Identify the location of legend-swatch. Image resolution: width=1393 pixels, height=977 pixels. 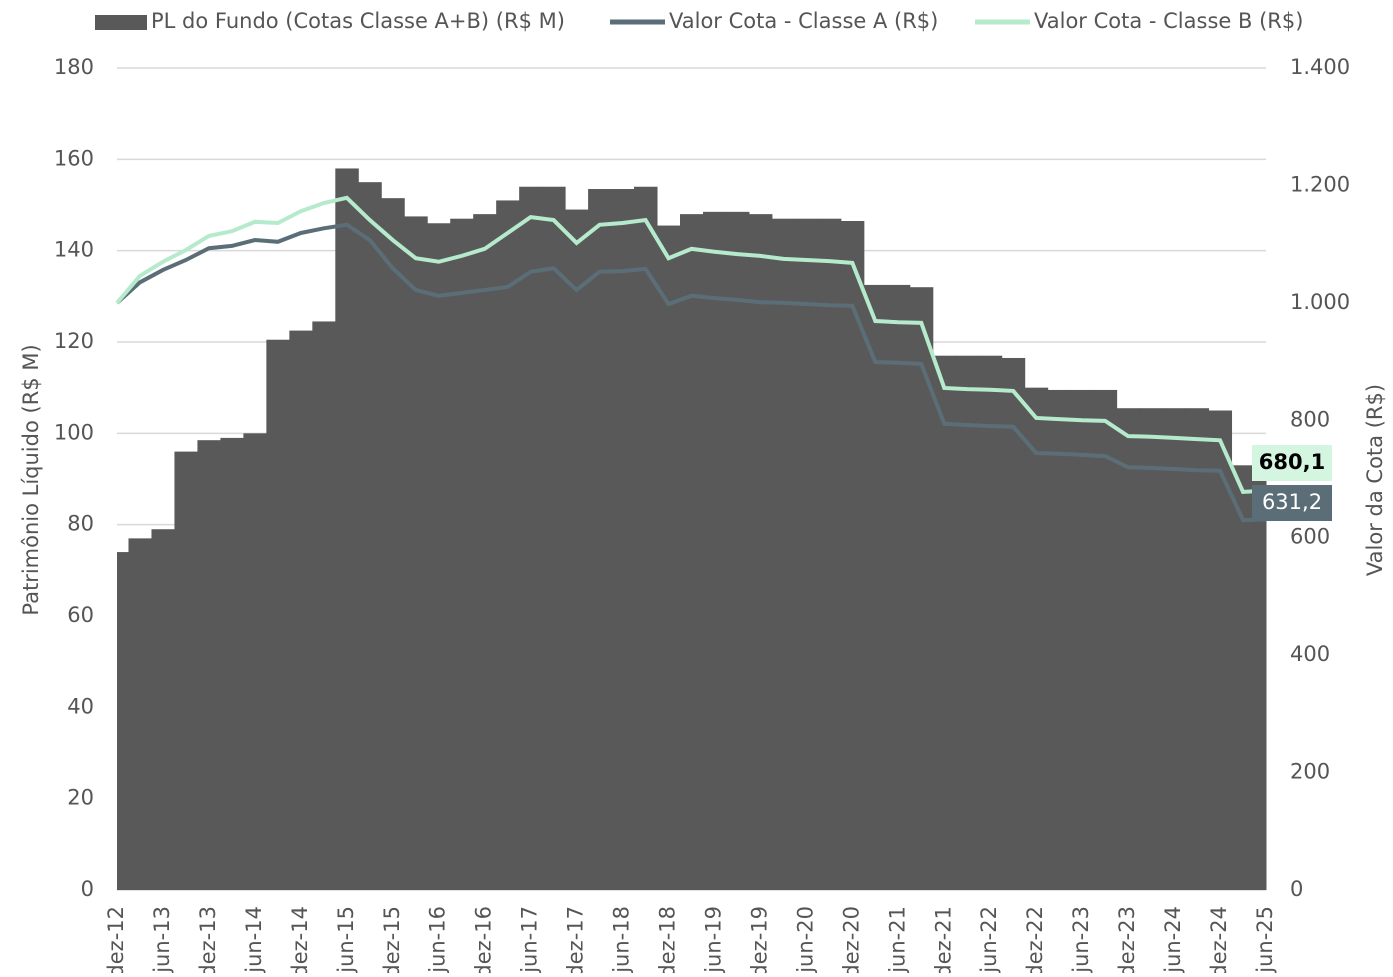
(121, 22).